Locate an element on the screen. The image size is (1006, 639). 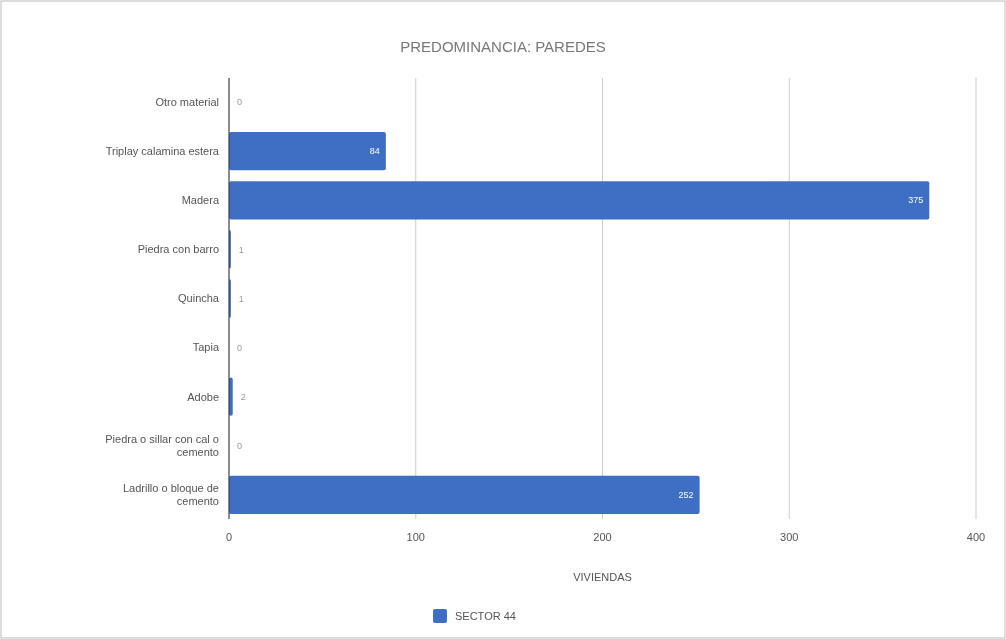
chart-title: PREDOMINANCIA: PAREDES is located at coordinates (503, 46).